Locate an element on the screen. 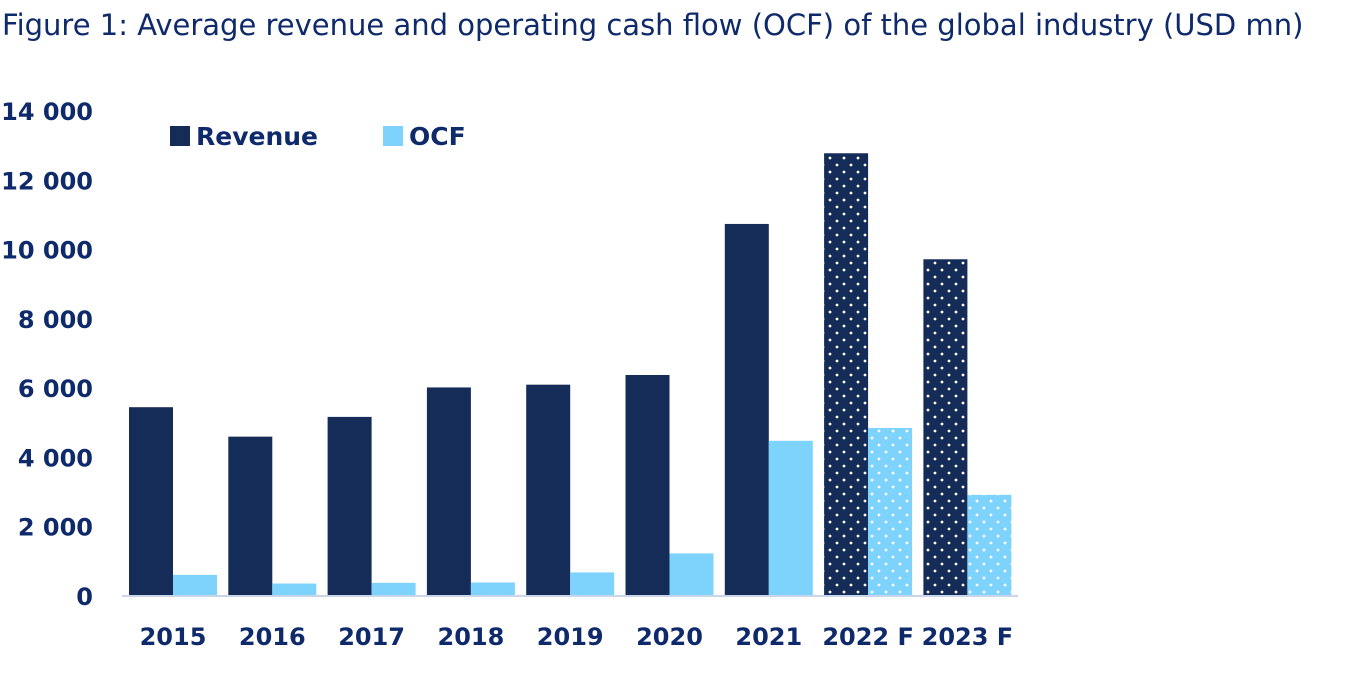  y-tick-label: 0 is located at coordinates (84, 597).